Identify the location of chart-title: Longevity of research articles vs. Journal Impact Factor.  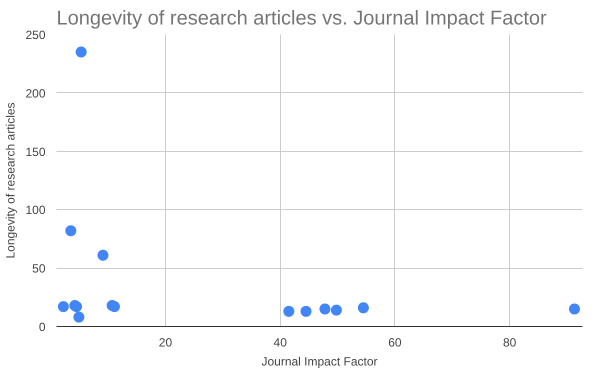
(302, 19).